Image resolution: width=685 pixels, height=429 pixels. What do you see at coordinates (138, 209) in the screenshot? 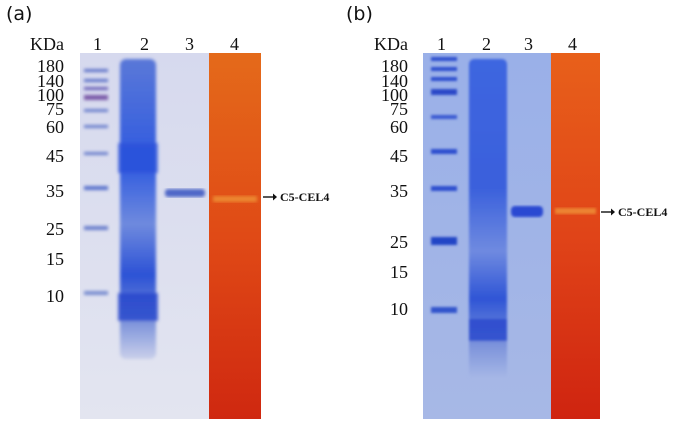
I see `panel-a-crude-lane` at bounding box center [138, 209].